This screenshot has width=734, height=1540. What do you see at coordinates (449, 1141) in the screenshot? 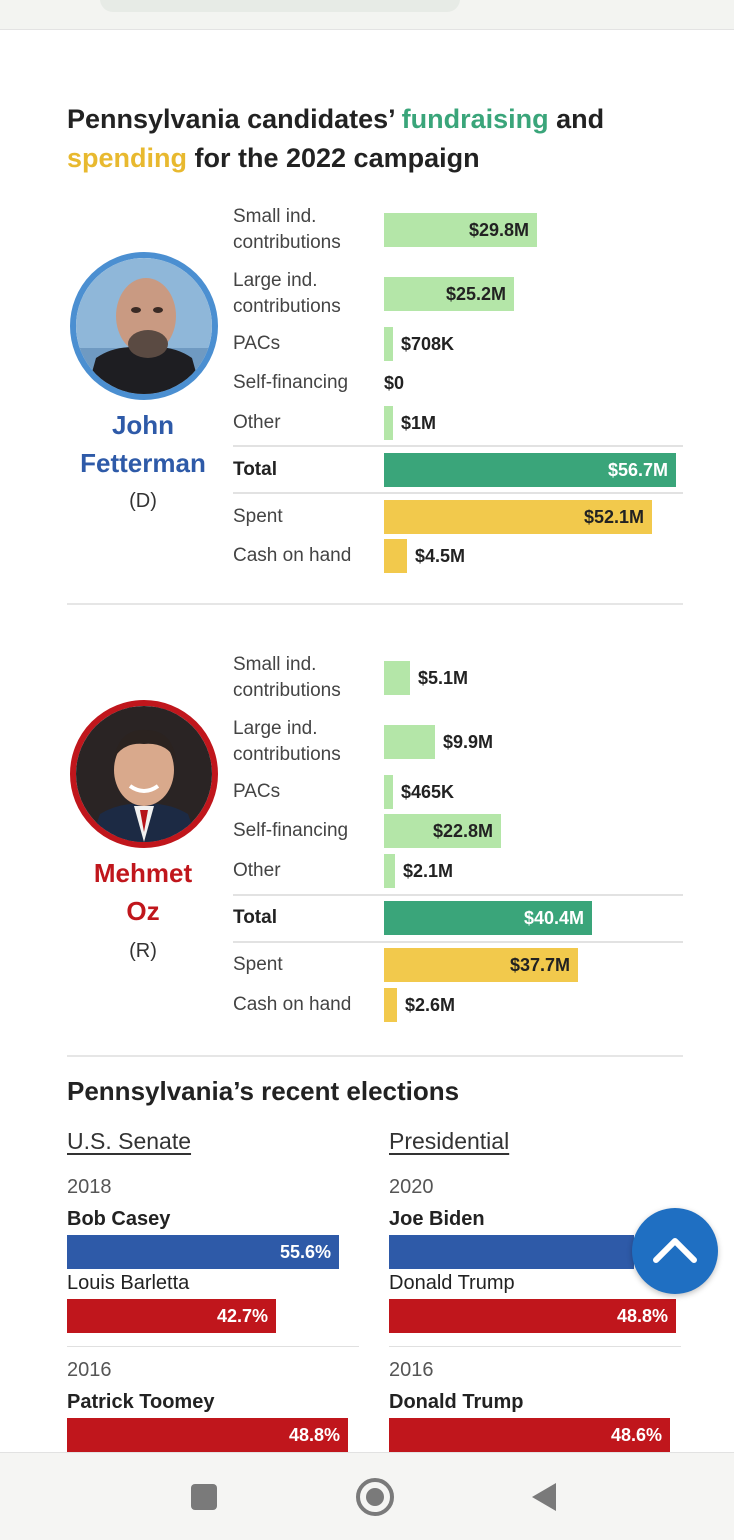
I see `presidential-heading: Presidential` at bounding box center [449, 1141].